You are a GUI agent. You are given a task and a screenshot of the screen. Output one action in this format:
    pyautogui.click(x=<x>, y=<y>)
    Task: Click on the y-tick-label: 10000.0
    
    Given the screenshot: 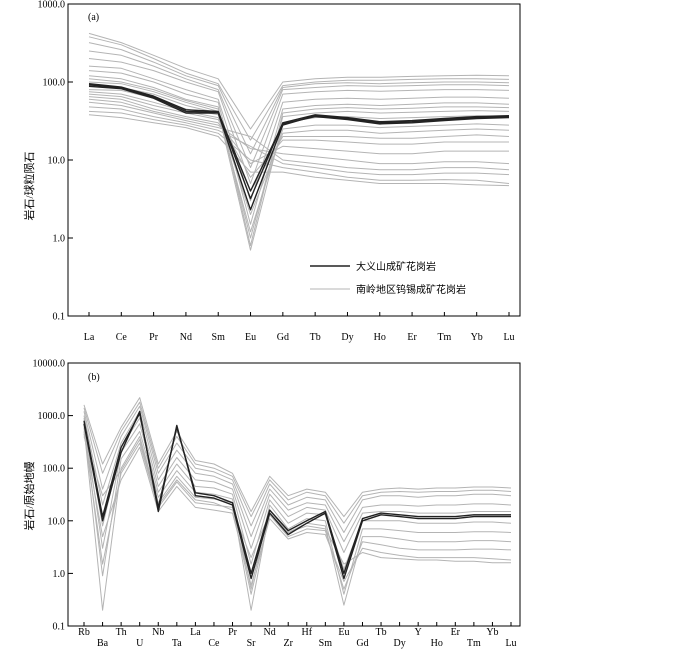 What is the action you would take?
    pyautogui.click(x=49, y=364)
    